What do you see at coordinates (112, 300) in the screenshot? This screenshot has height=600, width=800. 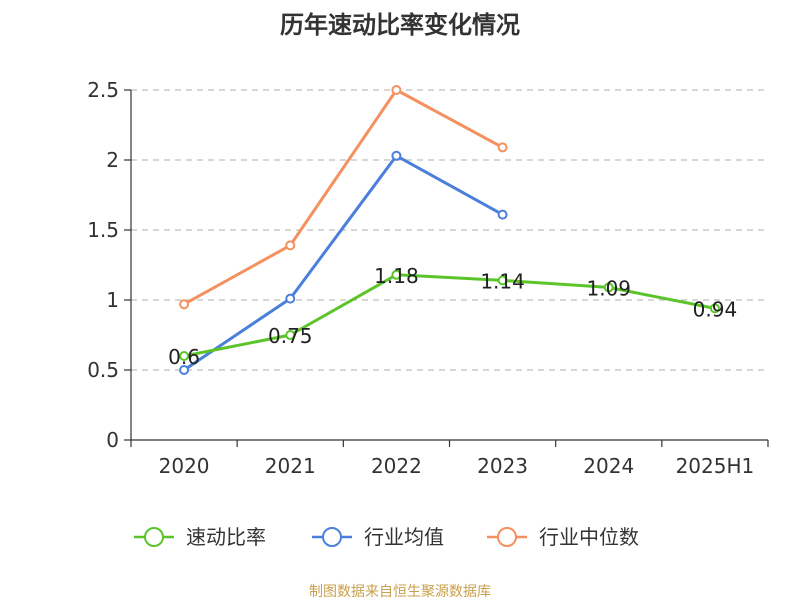 I see `y-tick-label: 1` at bounding box center [112, 300].